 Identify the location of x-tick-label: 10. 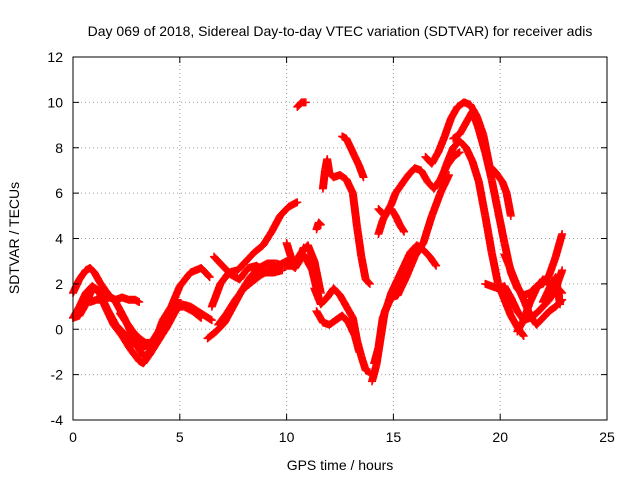
(287, 437).